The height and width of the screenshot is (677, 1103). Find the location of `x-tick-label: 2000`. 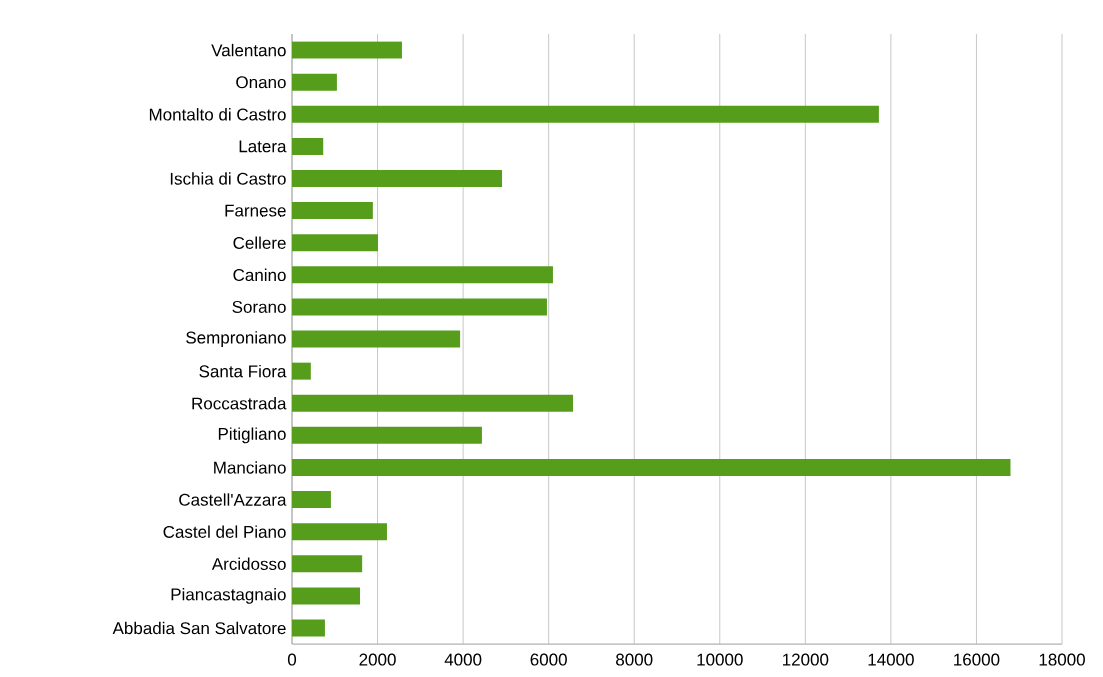

x-tick-label: 2000 is located at coordinates (377, 659).